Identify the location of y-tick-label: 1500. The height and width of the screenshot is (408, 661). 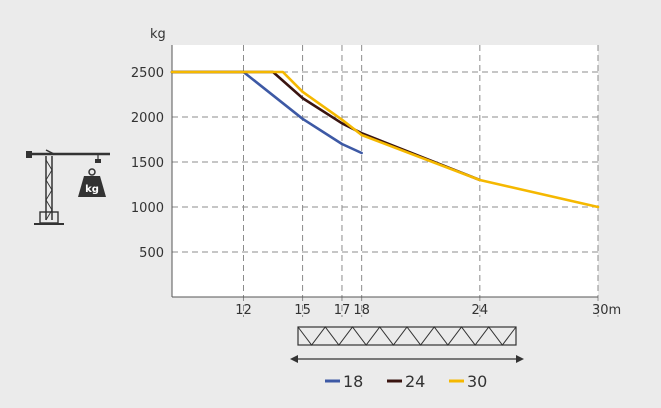
(147, 163).